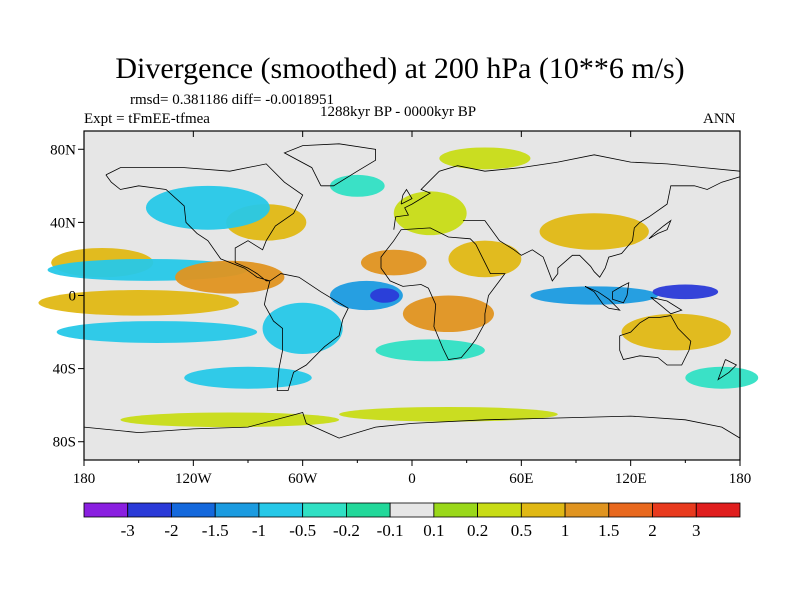  What do you see at coordinates (171, 530) in the screenshot?
I see `colorbar-label: -2` at bounding box center [171, 530].